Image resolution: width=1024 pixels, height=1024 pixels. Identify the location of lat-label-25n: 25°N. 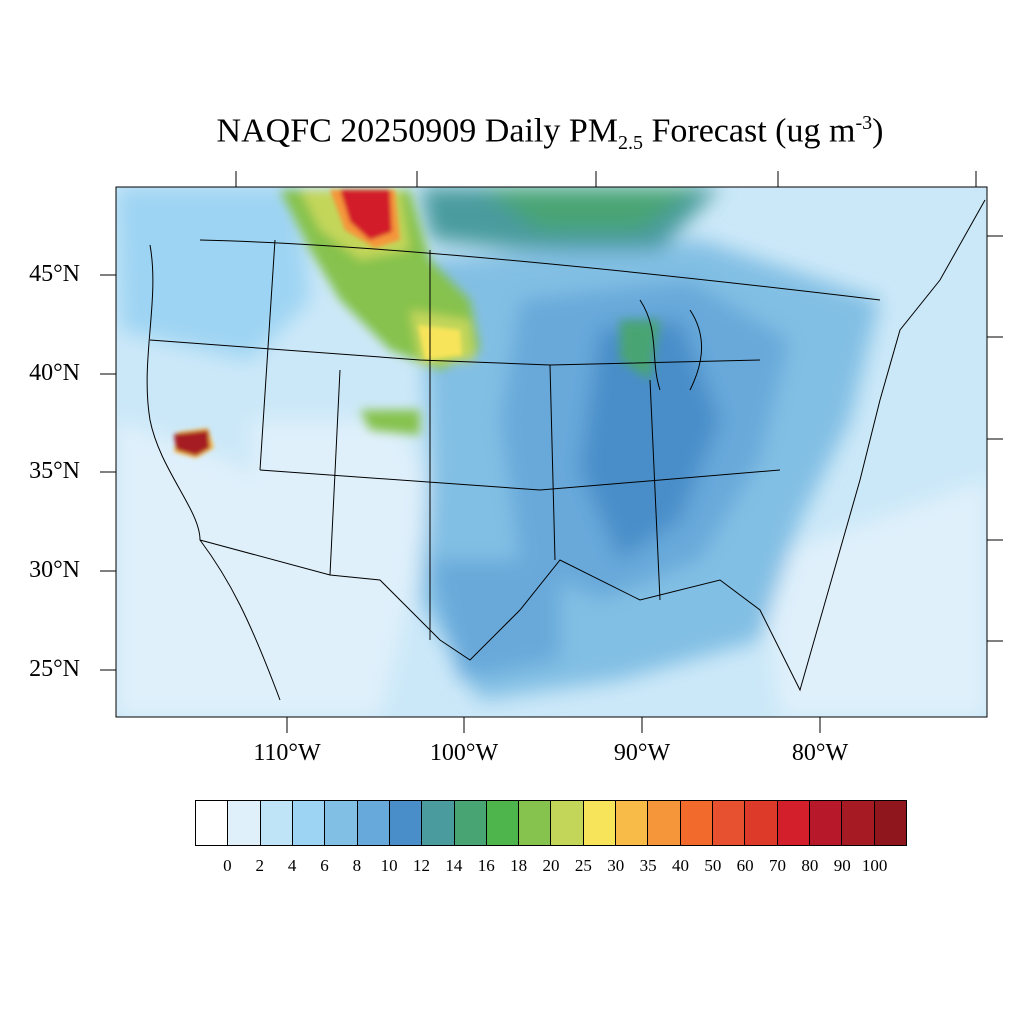
(54, 669).